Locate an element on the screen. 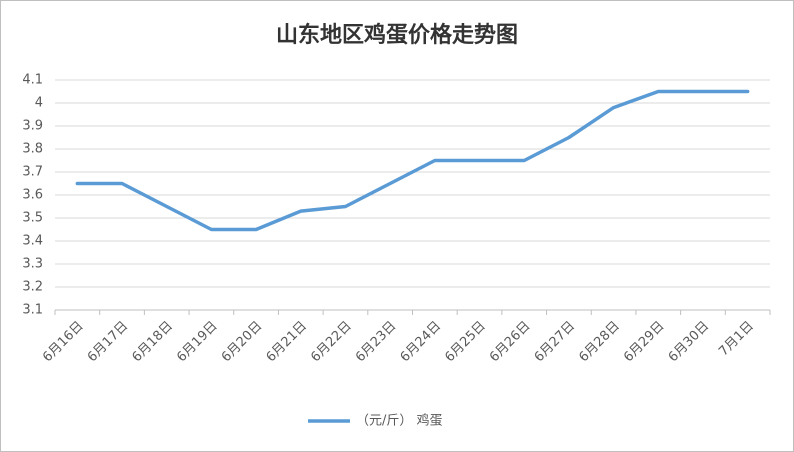 This screenshot has height=452, width=794. y-tick-label: 3.8 is located at coordinates (32, 149).